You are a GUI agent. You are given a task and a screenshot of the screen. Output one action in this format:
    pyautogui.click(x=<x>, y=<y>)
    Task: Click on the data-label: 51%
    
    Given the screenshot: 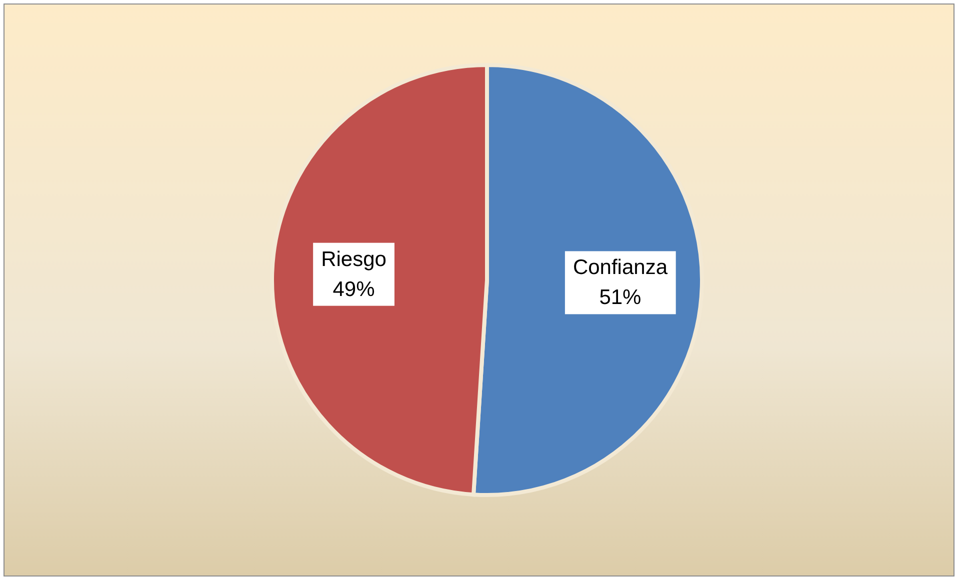 What is the action you would take?
    pyautogui.click(x=620, y=298)
    